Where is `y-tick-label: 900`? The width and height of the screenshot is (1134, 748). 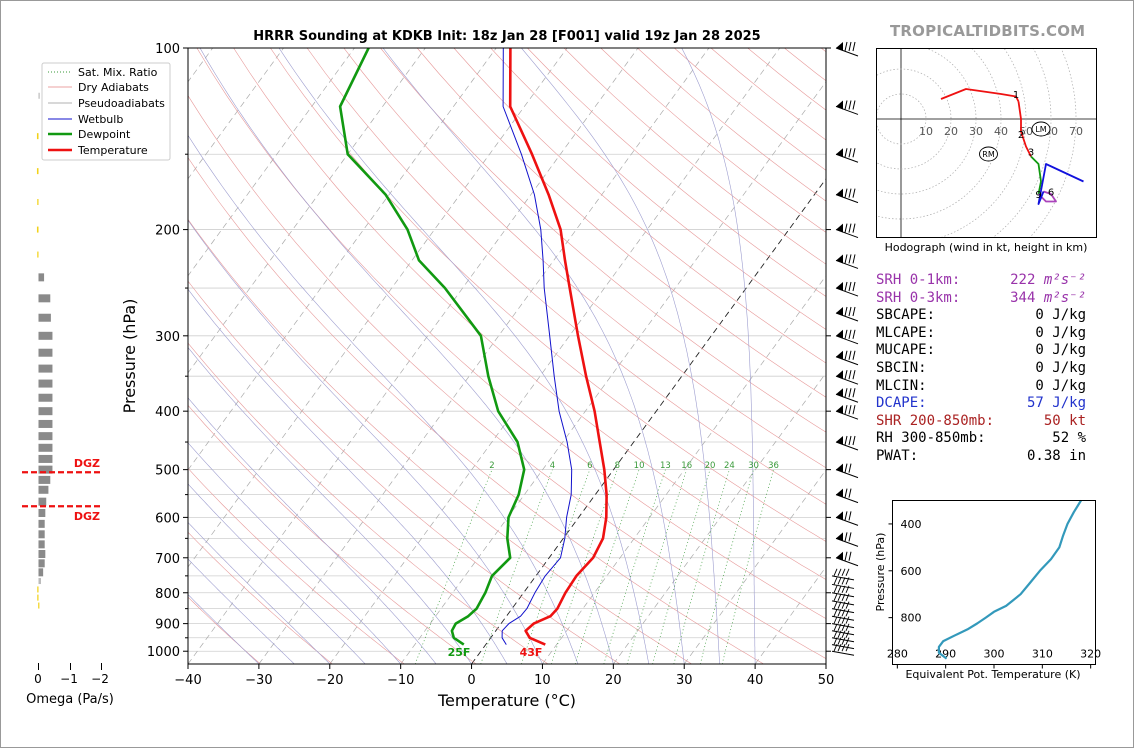
y-tick-label: 900 is located at coordinates (167, 625).